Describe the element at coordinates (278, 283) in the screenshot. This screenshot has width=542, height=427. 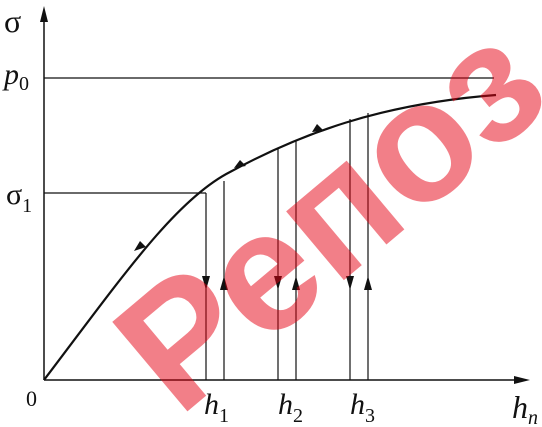
I see `h2-unload-arrow-icon` at that location.